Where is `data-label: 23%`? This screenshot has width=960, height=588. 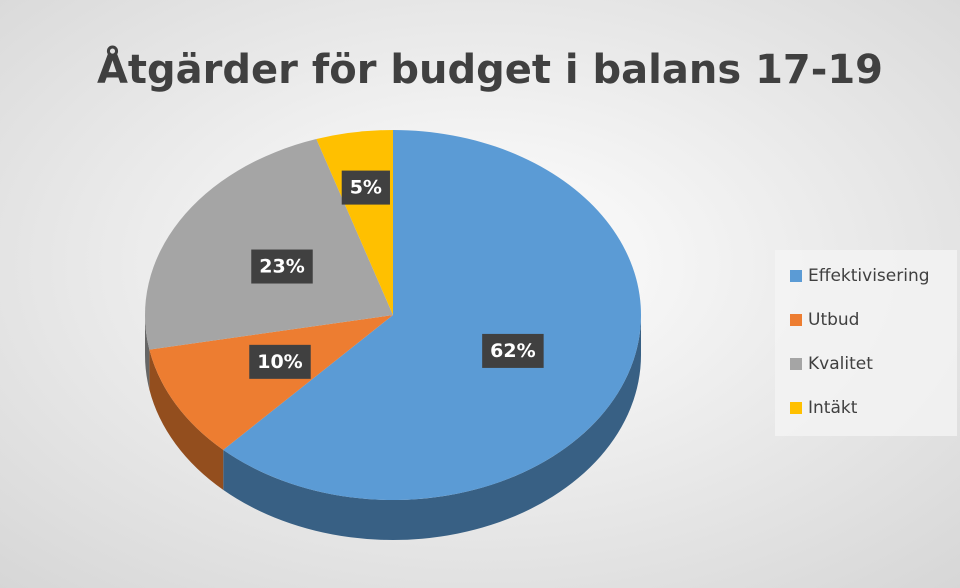
data-label: 23% is located at coordinates (281, 267).